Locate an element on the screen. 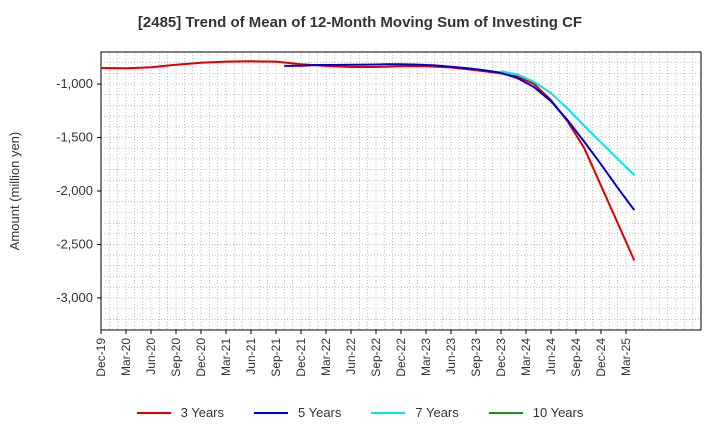  x-tick-label: Dec-24 is located at coordinates (601, 357).